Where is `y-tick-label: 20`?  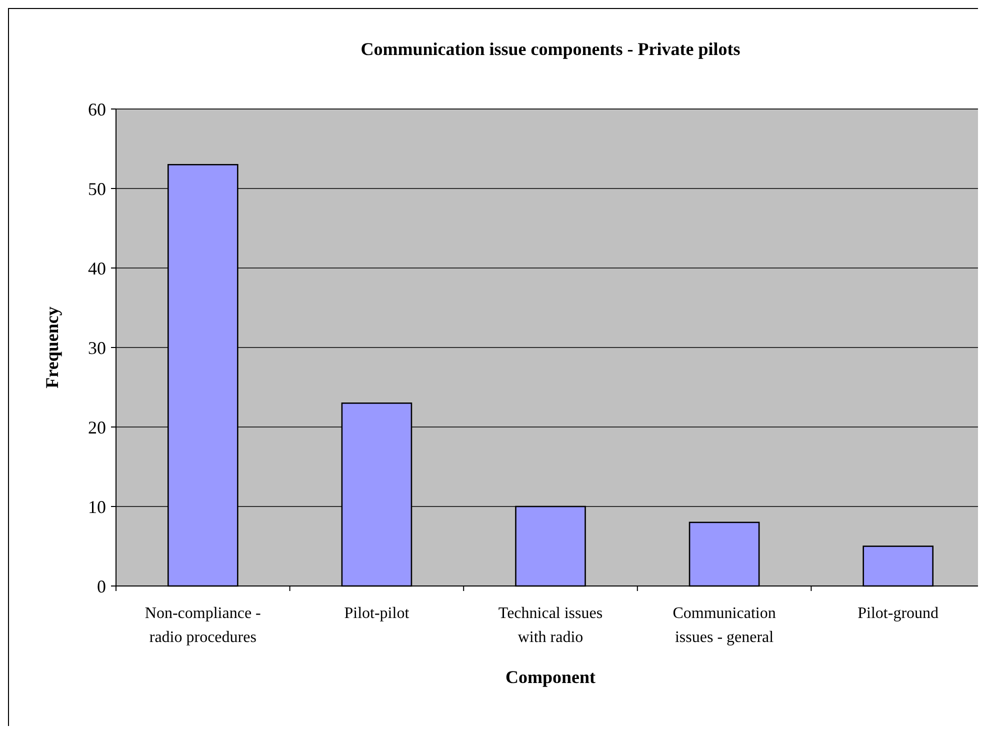
y-tick-label: 20 is located at coordinates (97, 427).